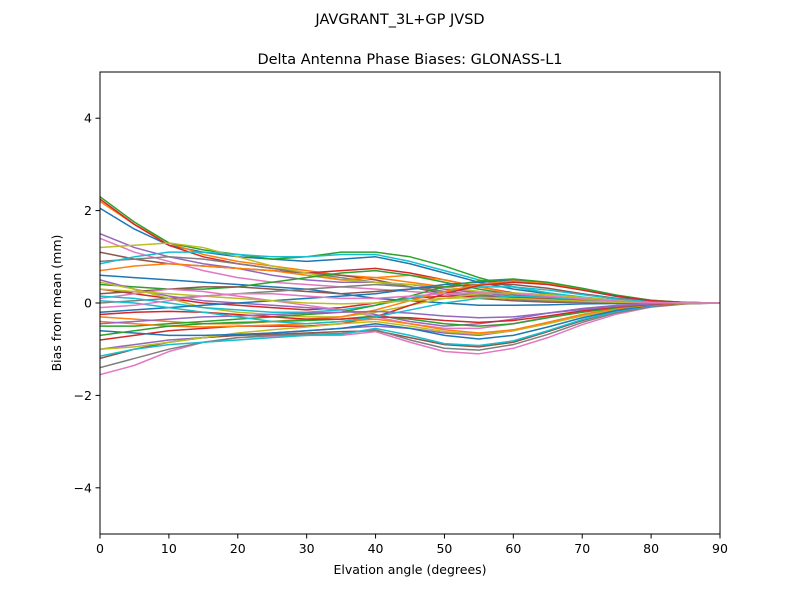  I want to click on x-axis-label: Elvation angle (degrees), so click(409, 569).